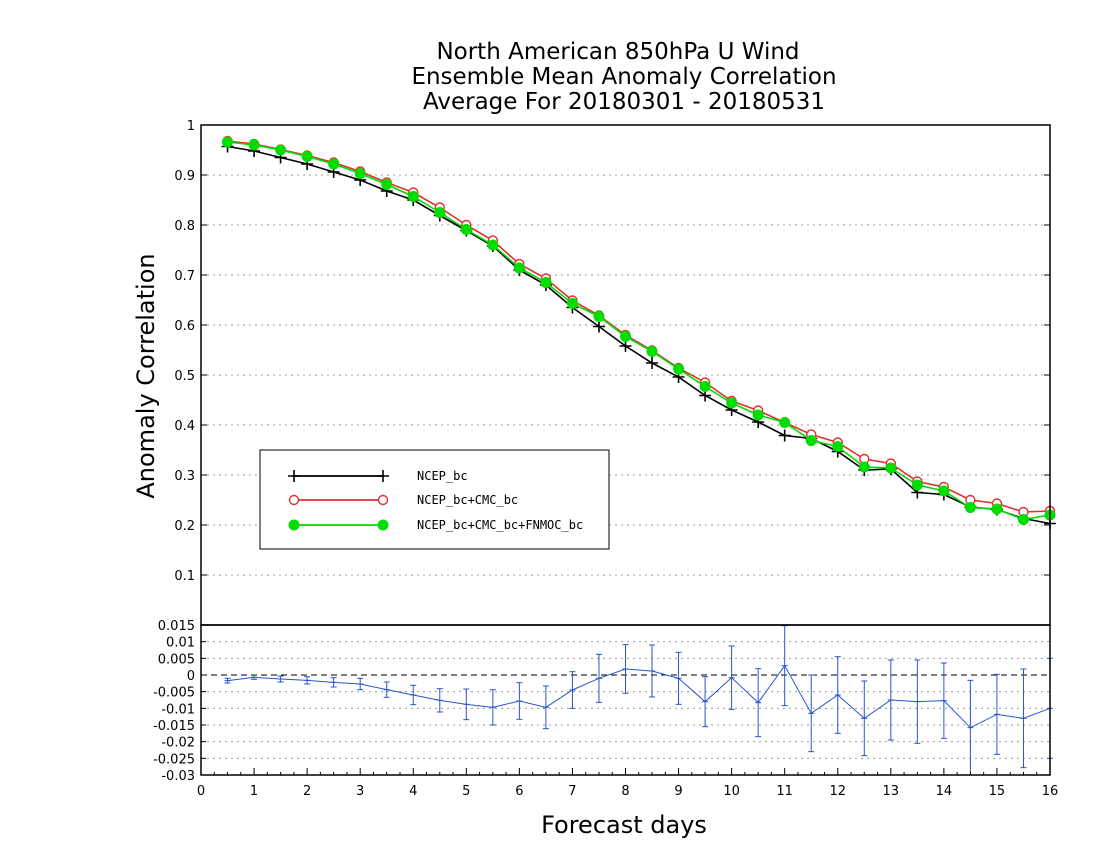 Image resolution: width=1100 pixels, height=850 pixels. What do you see at coordinates (174, 759) in the screenshot?
I see `bottom-y-tick-label: -0.025` at bounding box center [174, 759].